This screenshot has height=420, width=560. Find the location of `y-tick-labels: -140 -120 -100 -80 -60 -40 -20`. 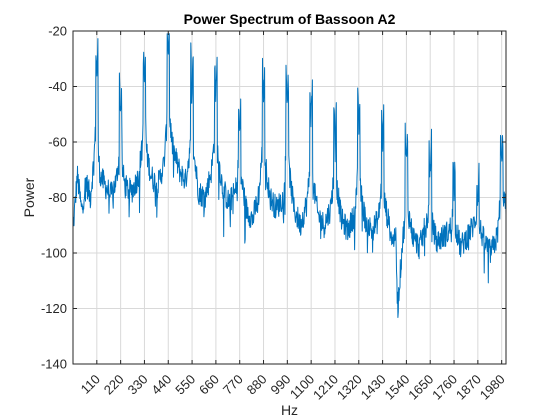

y-tick-labels: -140 -120 -100 -80 -60 -40 -20 is located at coordinates (54, 198).